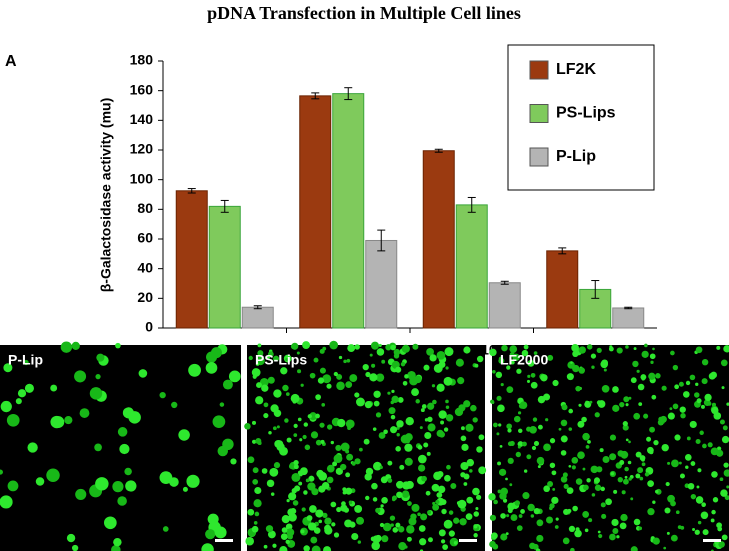 Image resolution: width=729 pixels, height=551 pixels. Describe the element at coordinates (257, 307) in the screenshot. I see `error-bar` at that location.